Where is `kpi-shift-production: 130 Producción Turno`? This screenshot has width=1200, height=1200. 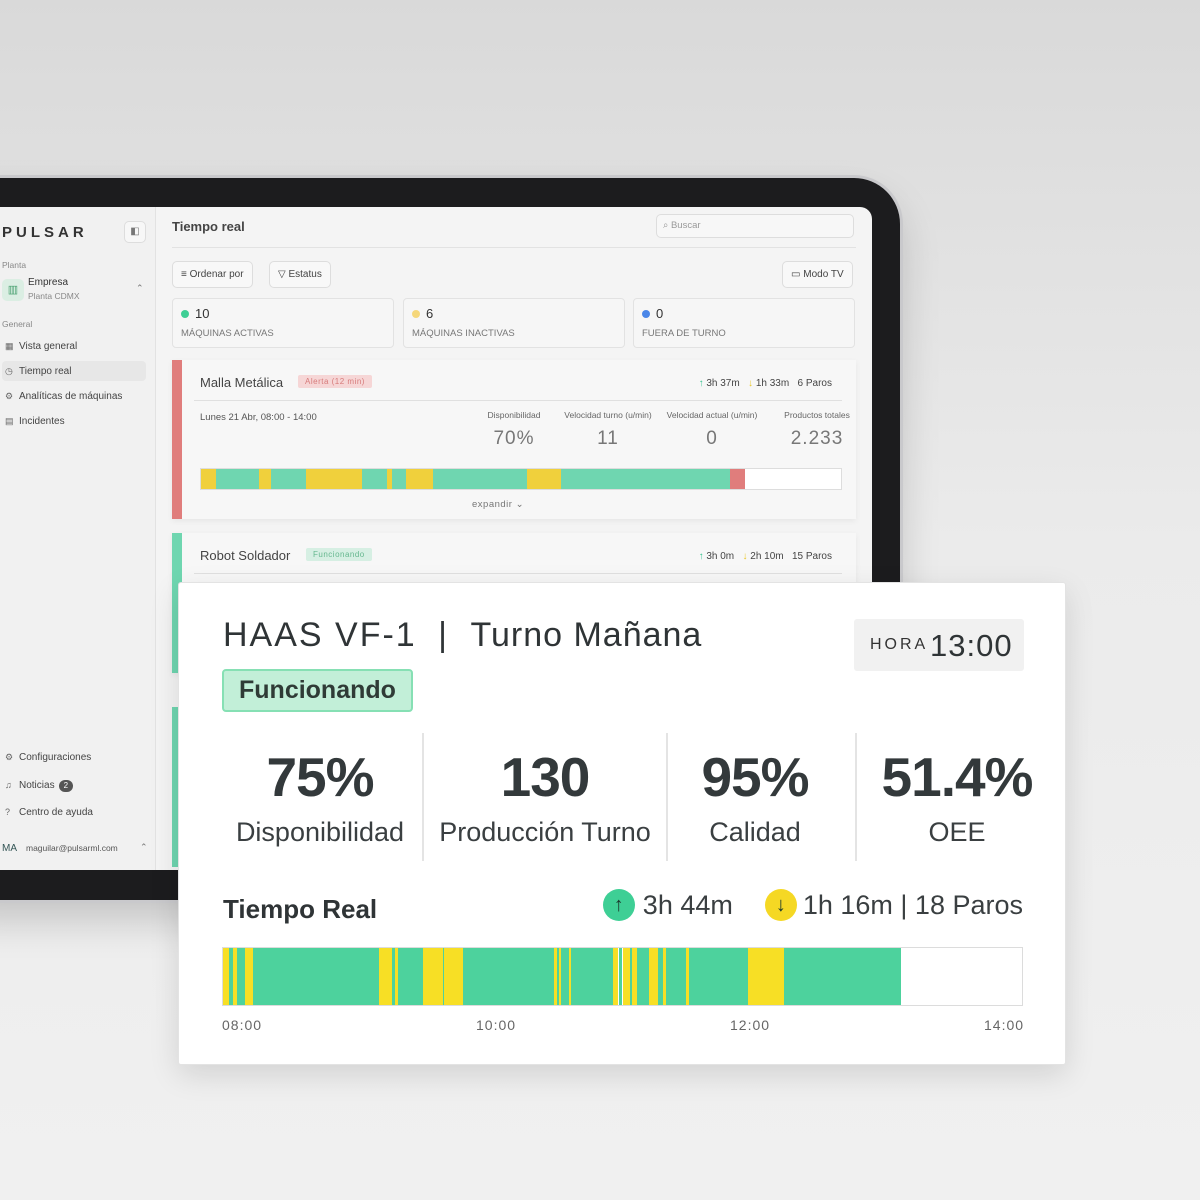 kpi-shift-production: 130 Producción Turno is located at coordinates (545, 796).